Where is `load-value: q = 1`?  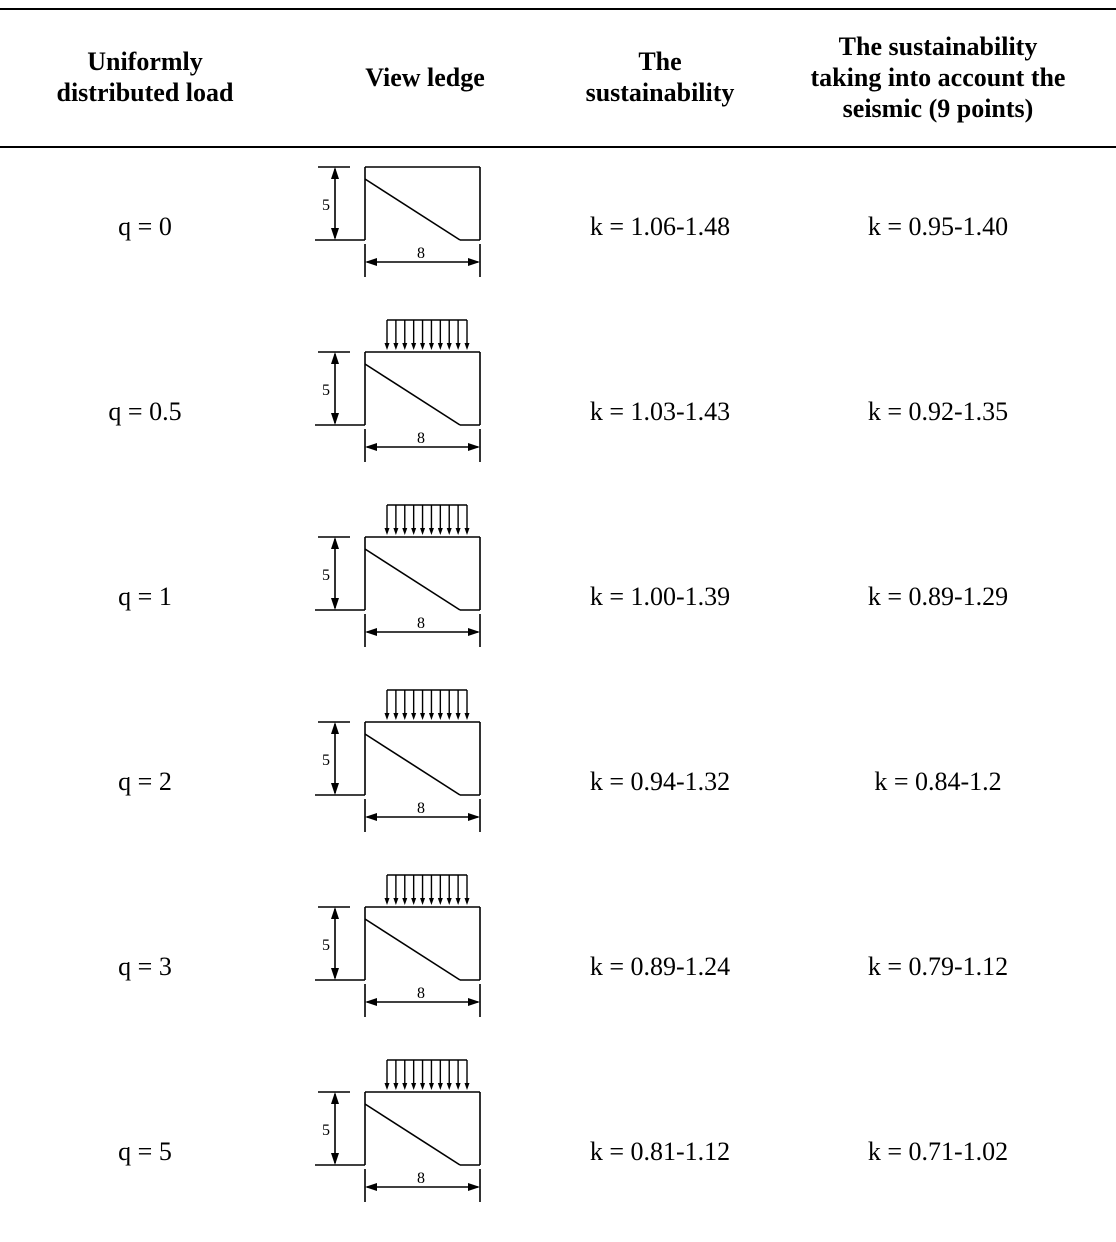
load-value: q = 1 is located at coordinates (145, 596).